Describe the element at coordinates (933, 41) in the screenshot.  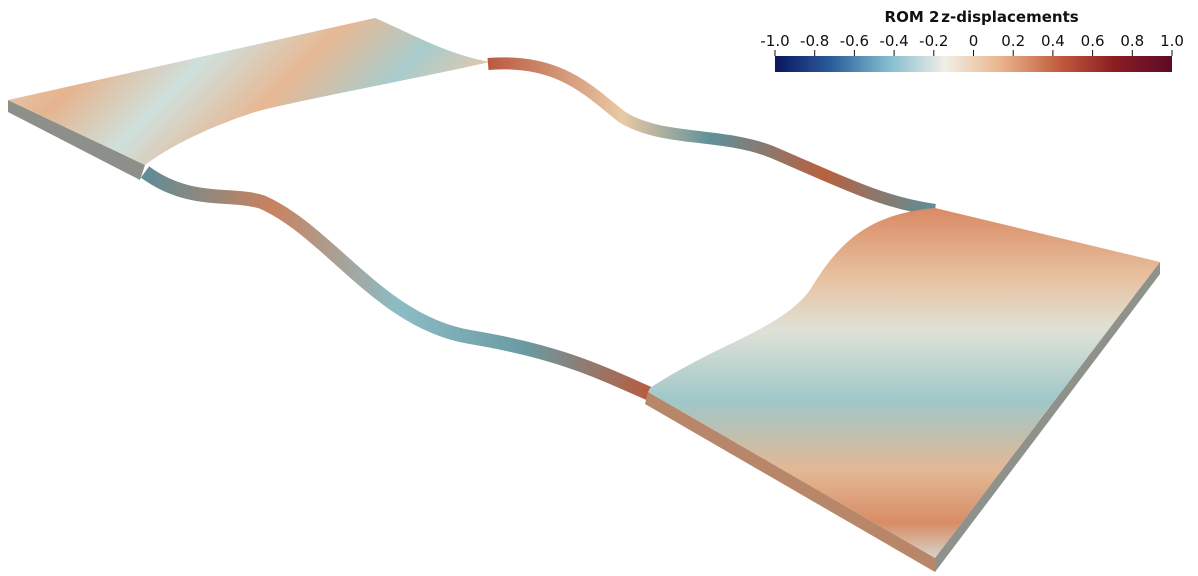
I see `tick-label: -0.2` at that location.